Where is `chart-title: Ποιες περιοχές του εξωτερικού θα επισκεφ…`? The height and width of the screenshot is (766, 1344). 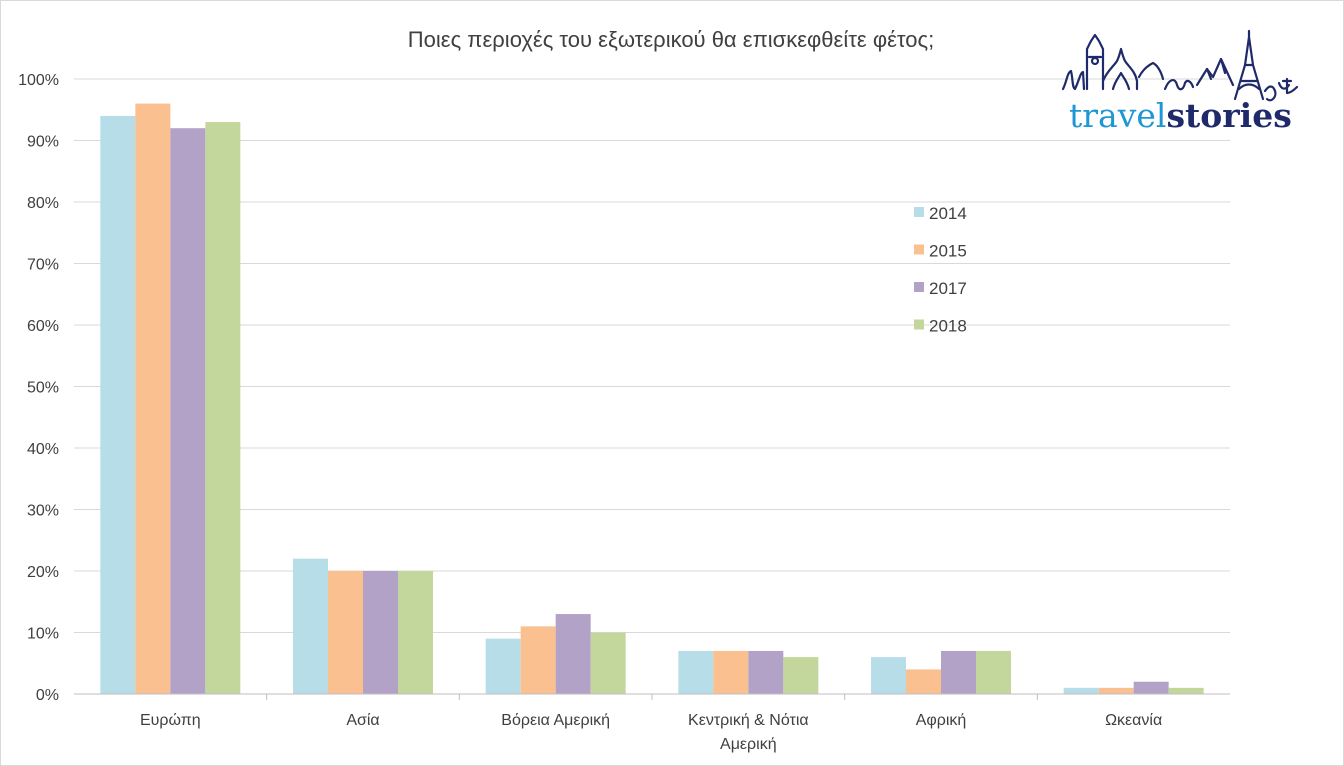
chart-title: Ποιες περιοχές του εξωτερικού θα επισκεφ… is located at coordinates (671, 39).